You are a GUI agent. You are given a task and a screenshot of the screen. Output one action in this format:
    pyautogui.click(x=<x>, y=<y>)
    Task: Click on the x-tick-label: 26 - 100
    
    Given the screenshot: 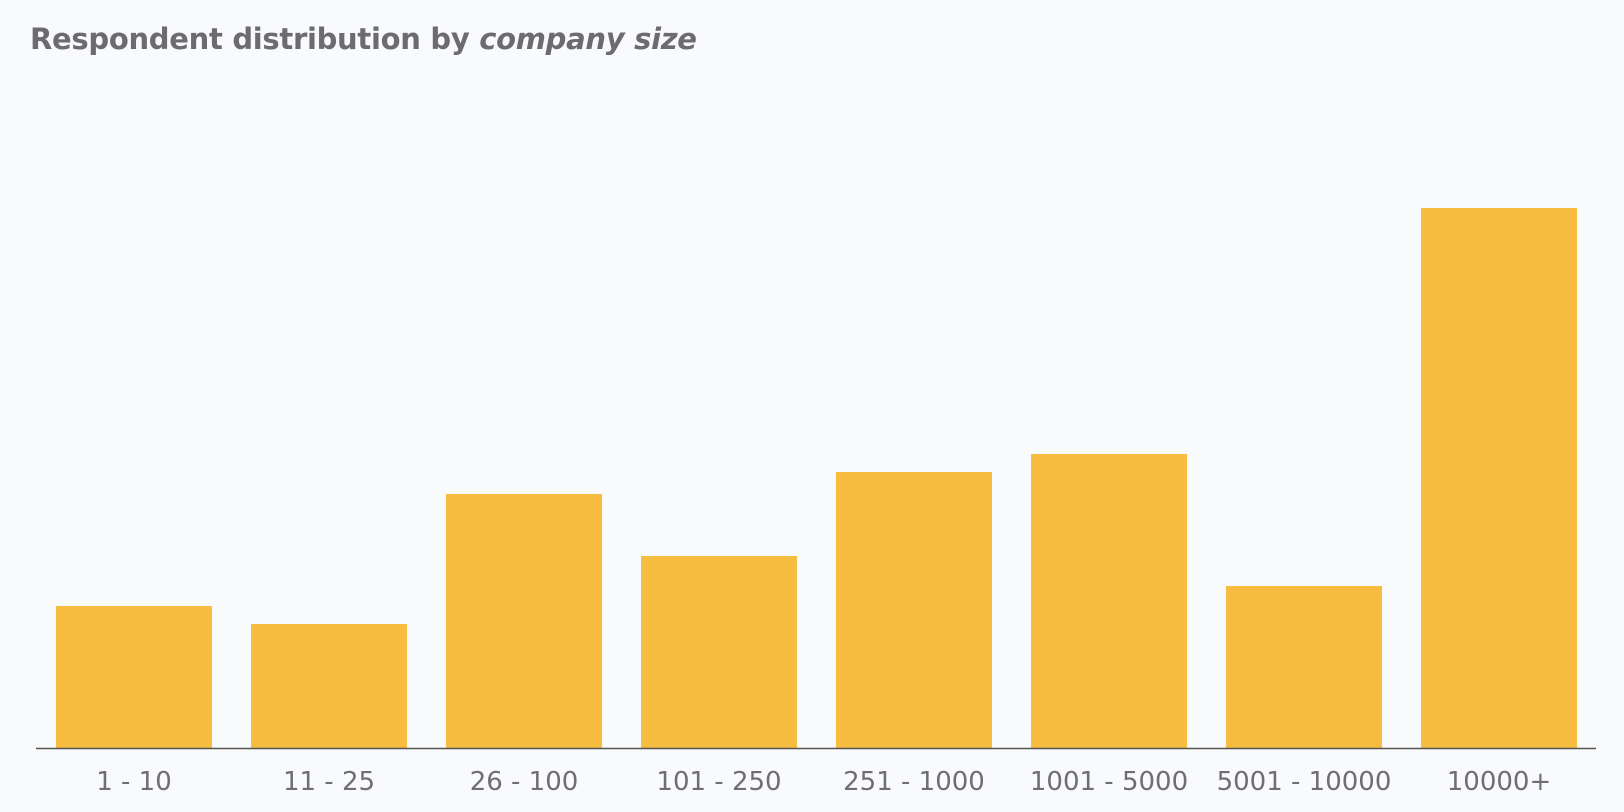 What is the action you would take?
    pyautogui.click(x=524, y=782)
    